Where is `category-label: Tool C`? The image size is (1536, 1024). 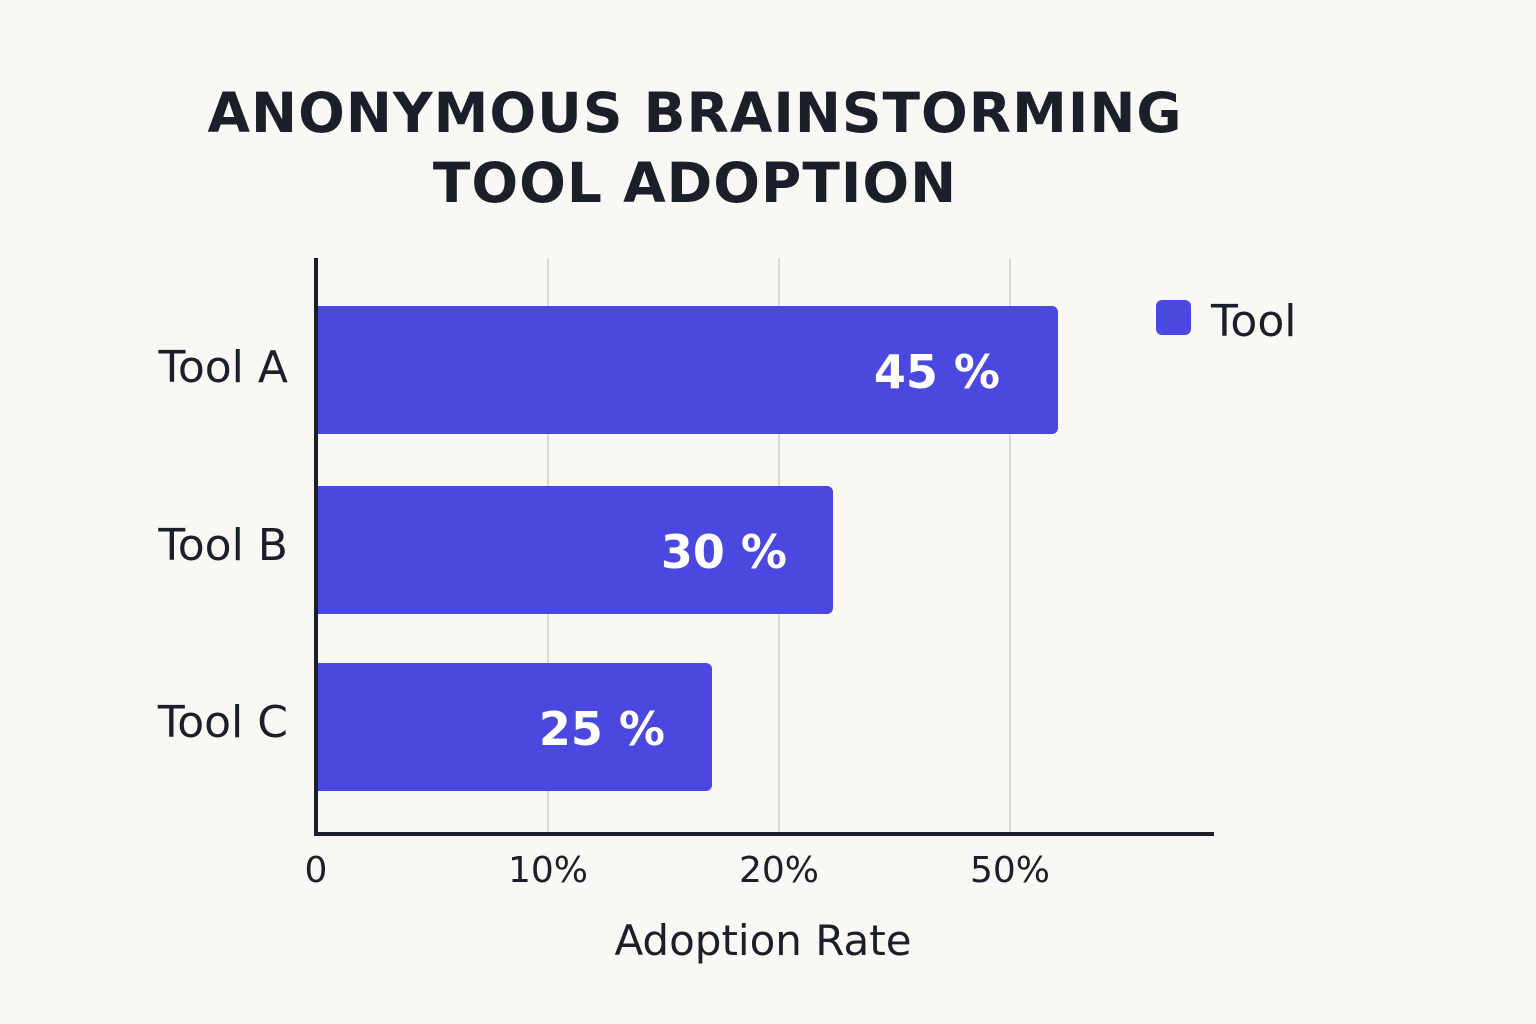 category-label: Tool C is located at coordinates (222, 722).